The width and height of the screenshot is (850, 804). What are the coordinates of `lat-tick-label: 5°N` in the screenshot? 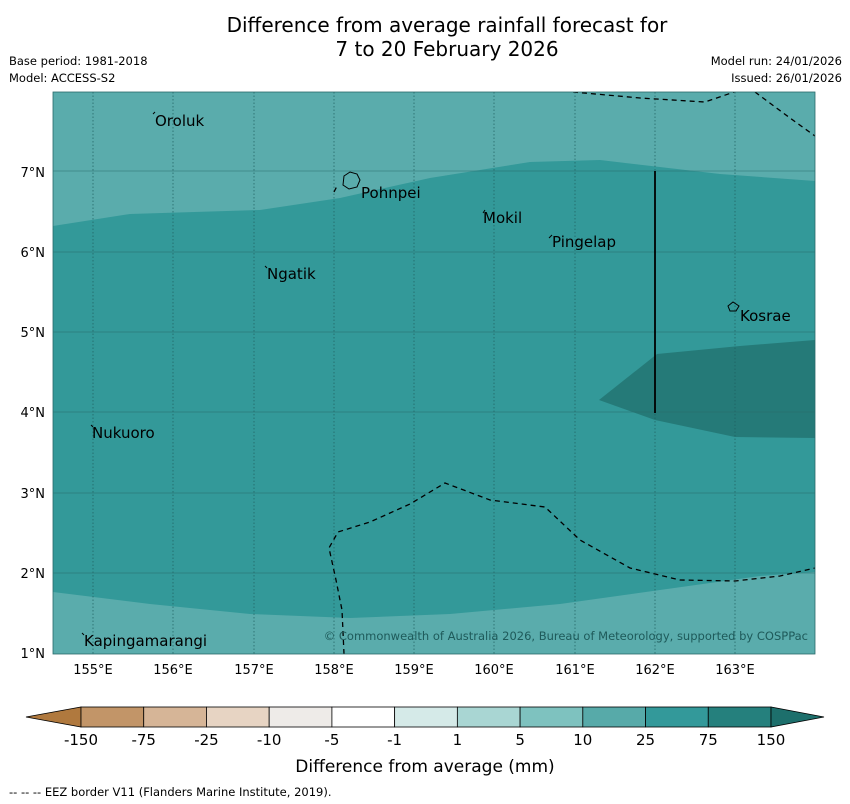 It's located at (33, 333).